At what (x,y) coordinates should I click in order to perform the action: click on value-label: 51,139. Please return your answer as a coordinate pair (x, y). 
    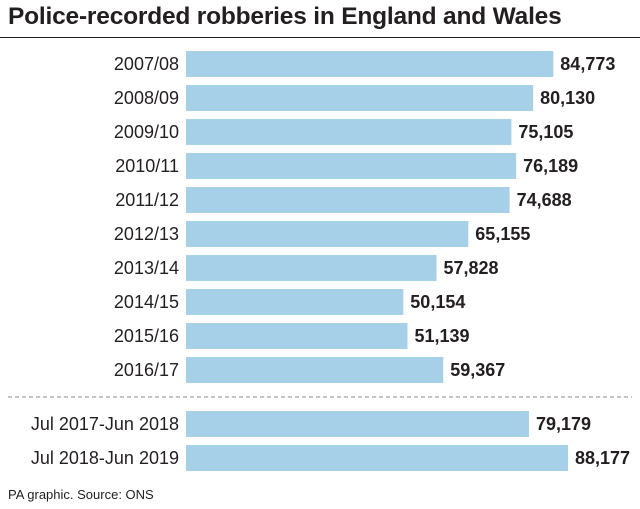
    Looking at the image, I should click on (442, 336).